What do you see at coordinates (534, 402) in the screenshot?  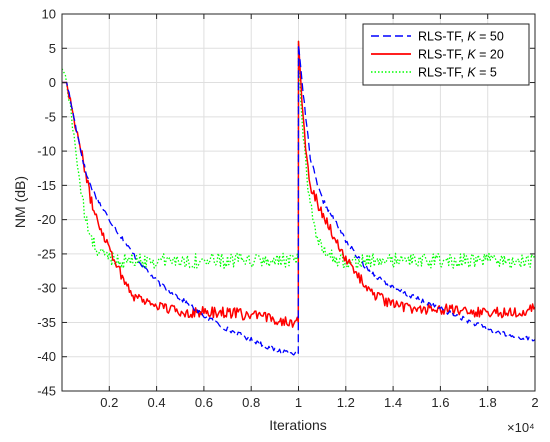 I see `x-tick-label: 2` at bounding box center [534, 402].